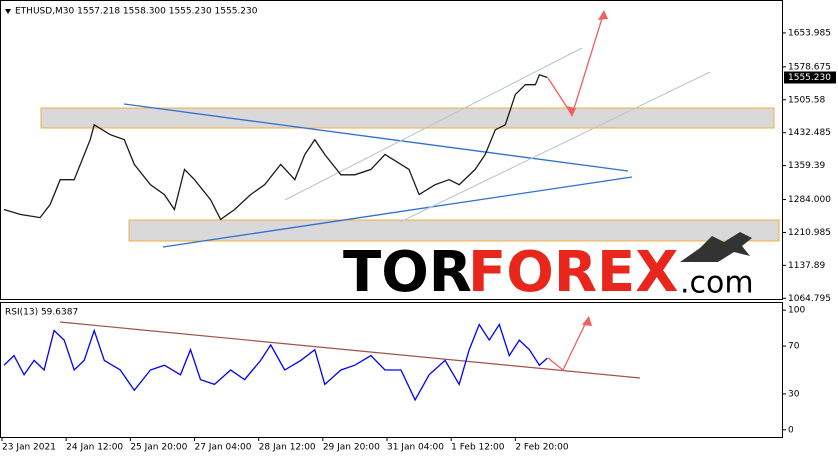 This screenshot has width=838, height=462. What do you see at coordinates (94, 448) in the screenshot?
I see `x-tick-label: 24 Jan 12:00` at bounding box center [94, 448].